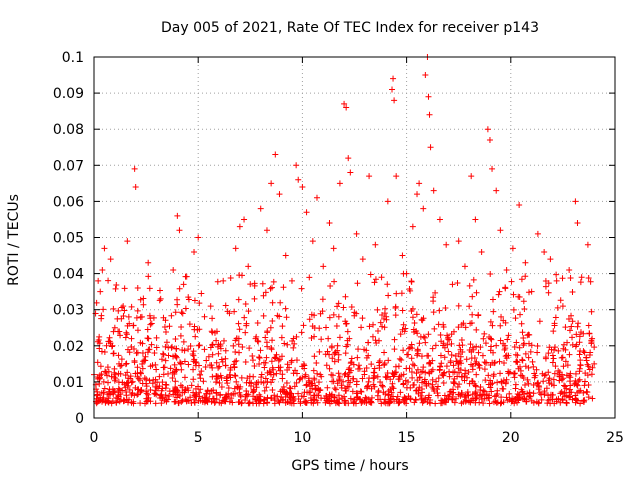  Describe the element at coordinates (68, 166) in the screenshot. I see `y-tick-label: 0.07` at that location.